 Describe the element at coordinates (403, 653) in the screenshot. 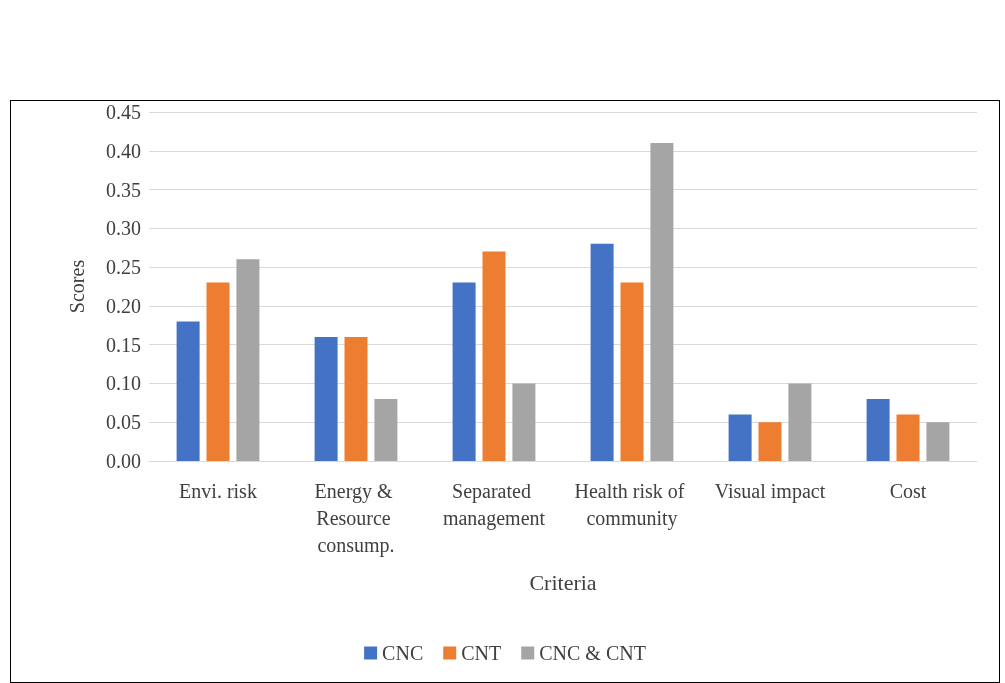

I see `legend-label: CNC` at that location.